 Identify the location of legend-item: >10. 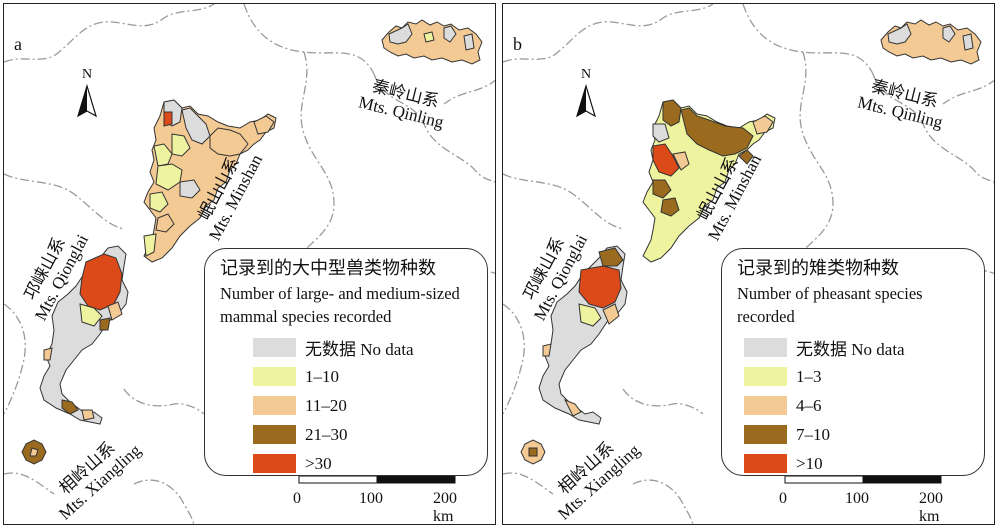
(824, 463).